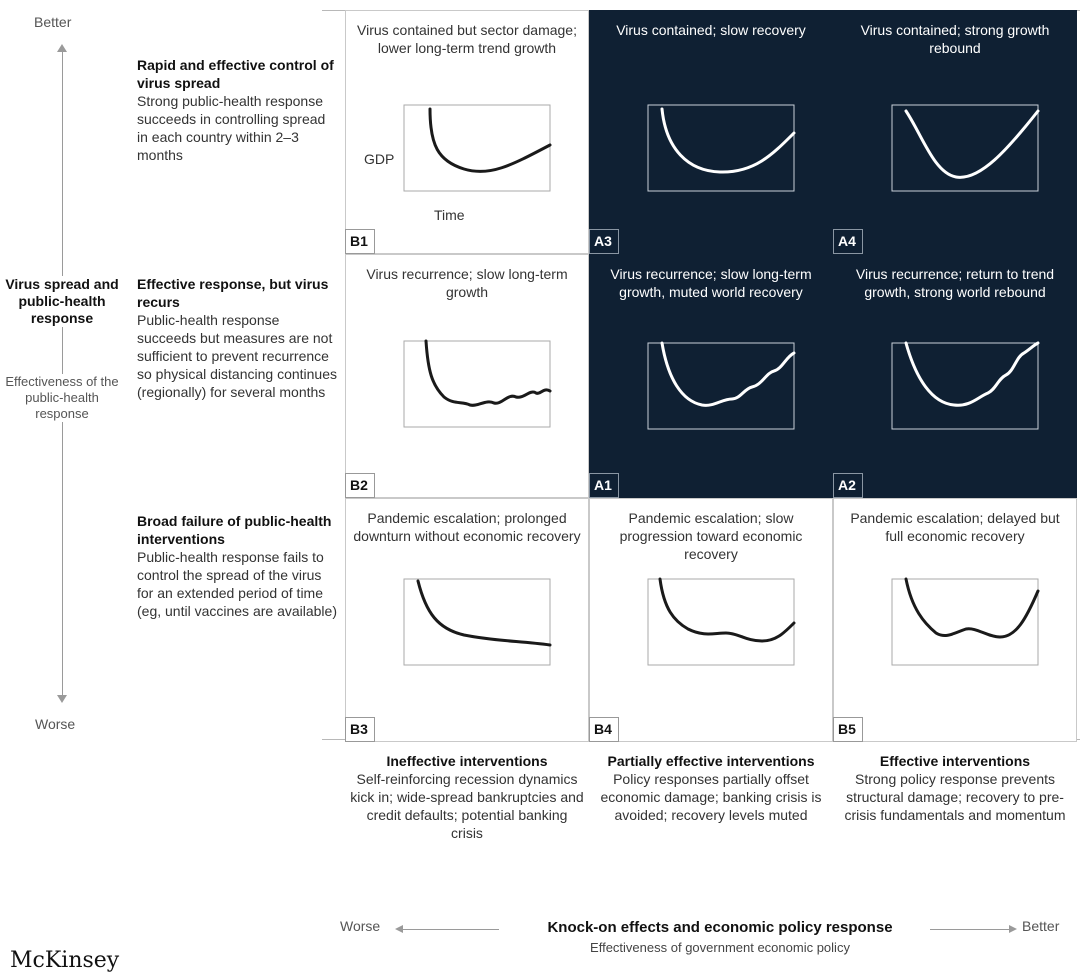 This screenshot has height=973, width=1083. Describe the element at coordinates (379, 159) in the screenshot. I see `gdp-axis-label: GDP` at that location.